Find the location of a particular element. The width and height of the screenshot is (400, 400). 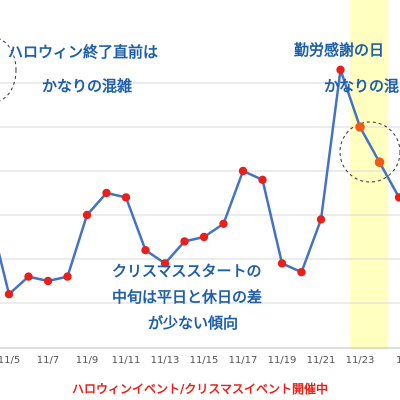

x-tick-label-partial: 1 is located at coordinates (398, 360).